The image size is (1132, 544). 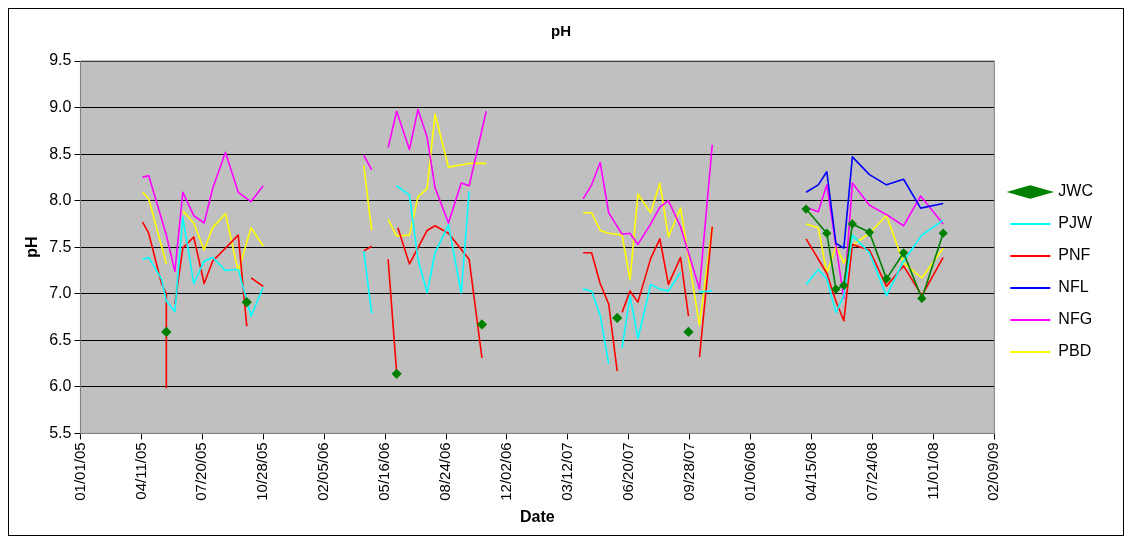 What do you see at coordinates (60, 339) in the screenshot?
I see `y-tick-label: 6.5` at bounding box center [60, 339].